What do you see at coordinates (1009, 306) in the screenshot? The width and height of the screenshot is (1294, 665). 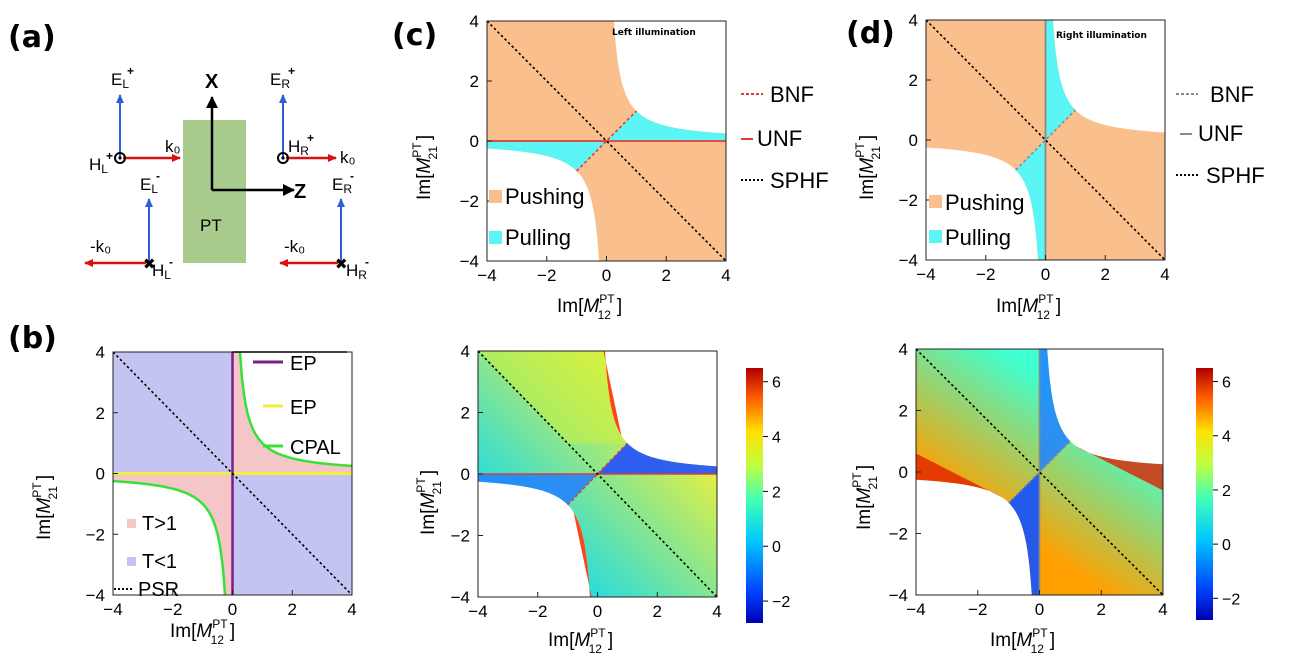 I see `x-axis-label-base-d-top: Im[` at bounding box center [1009, 306].